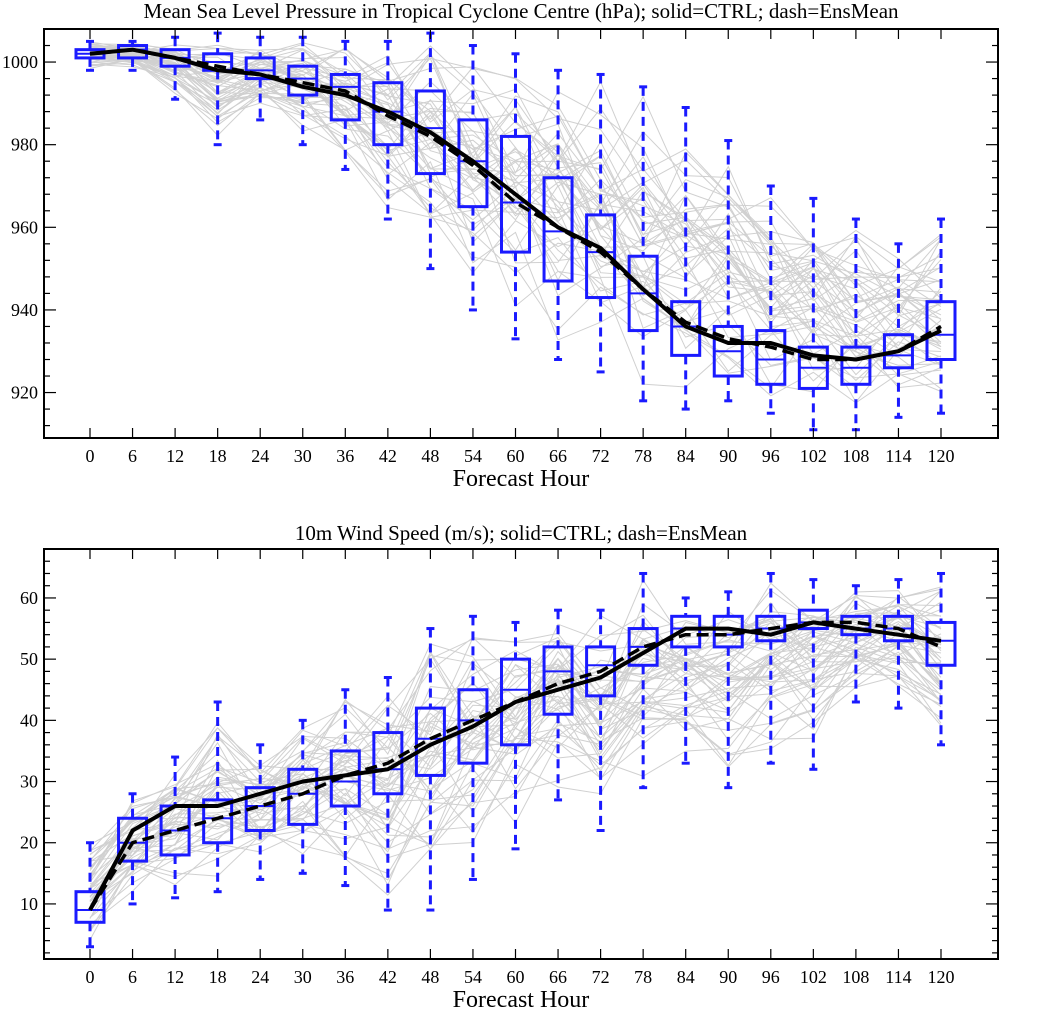 Image resolution: width=1045 pixels, height=1011 pixels. What do you see at coordinates (430, 456) in the screenshot?
I see `pressure-x-tick-label: 48` at bounding box center [430, 456].